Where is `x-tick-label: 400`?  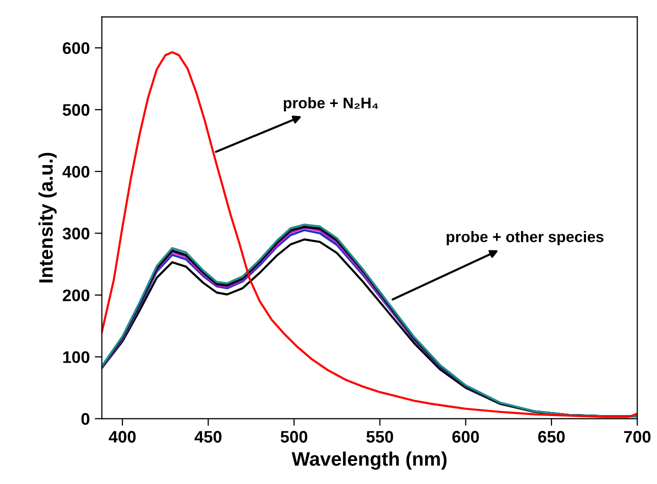 x-tick-label: 400 is located at coordinates (122, 436).